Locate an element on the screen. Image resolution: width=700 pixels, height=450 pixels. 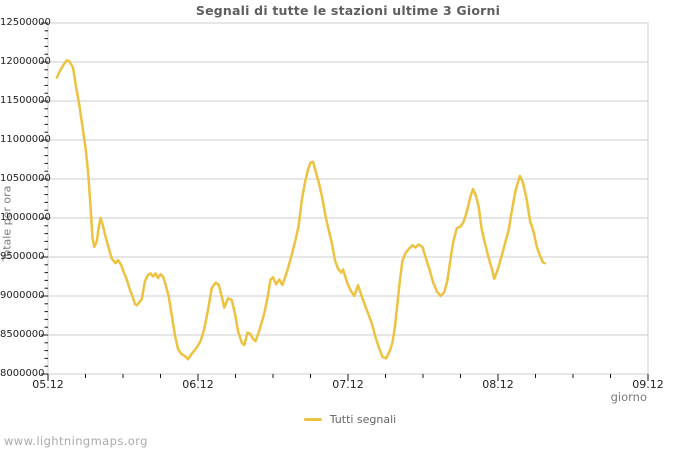
y-tick-label: 12000000 is located at coordinates (25, 61).